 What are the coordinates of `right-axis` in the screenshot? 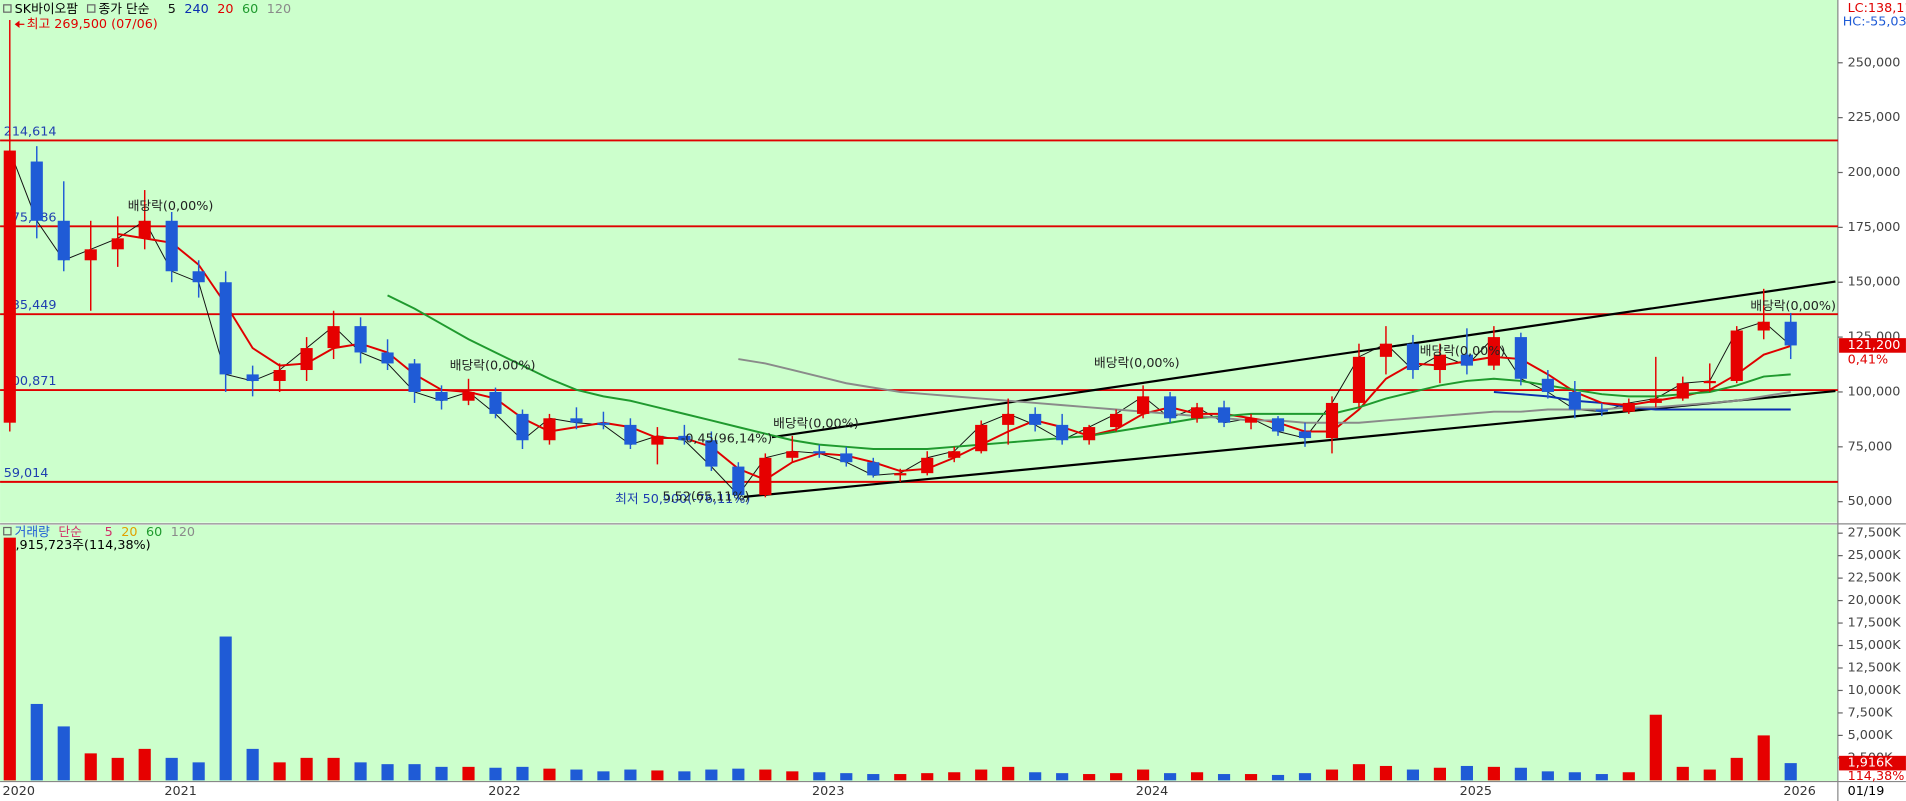 It's located at (1871, 400).